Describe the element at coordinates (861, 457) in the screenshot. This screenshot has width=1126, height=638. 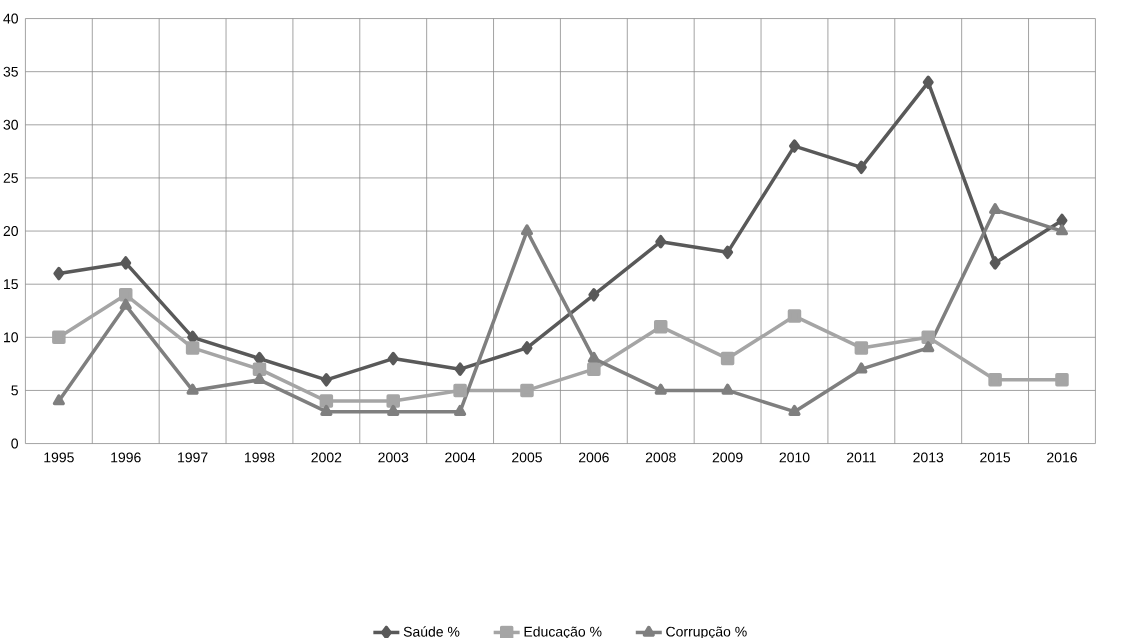
I see `x-tick-label: 2011` at that location.